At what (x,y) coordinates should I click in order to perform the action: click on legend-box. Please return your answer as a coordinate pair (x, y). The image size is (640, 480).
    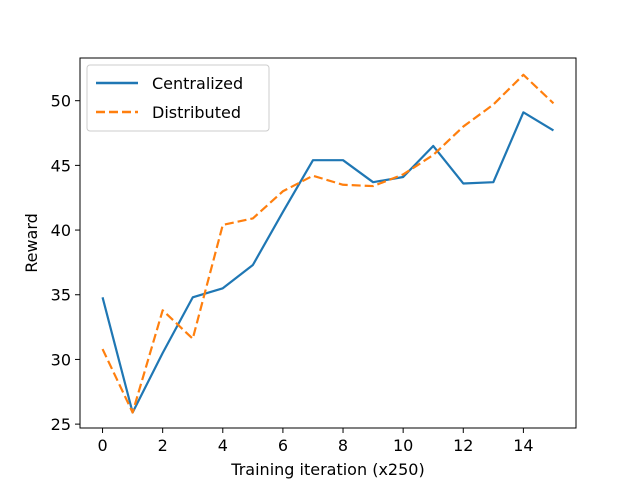
    Looking at the image, I should click on (178, 98).